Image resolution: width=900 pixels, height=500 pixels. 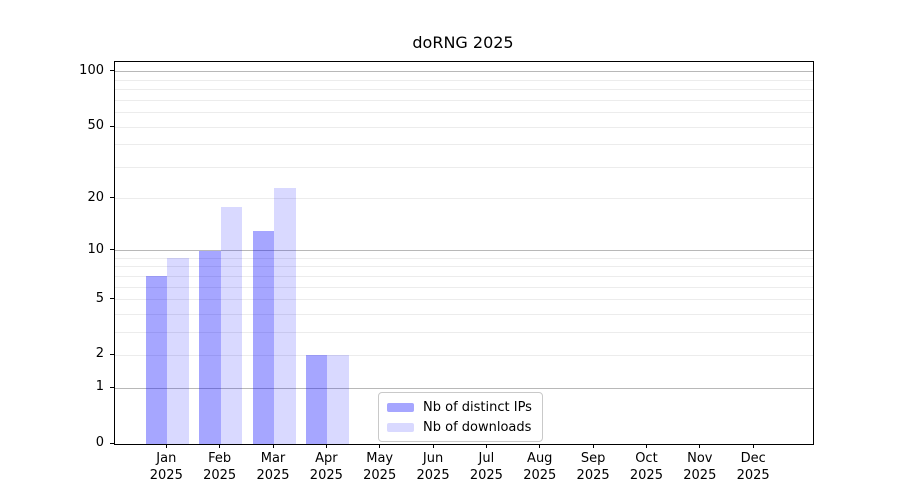 What do you see at coordinates (220, 458) in the screenshot?
I see `x-tick-month: Feb` at bounding box center [220, 458].